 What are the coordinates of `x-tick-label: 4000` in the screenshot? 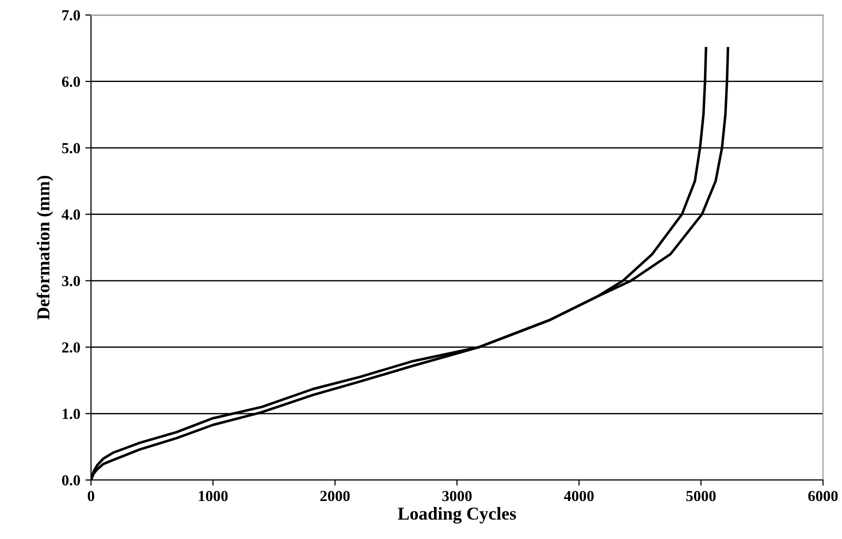 It's located at (579, 496).